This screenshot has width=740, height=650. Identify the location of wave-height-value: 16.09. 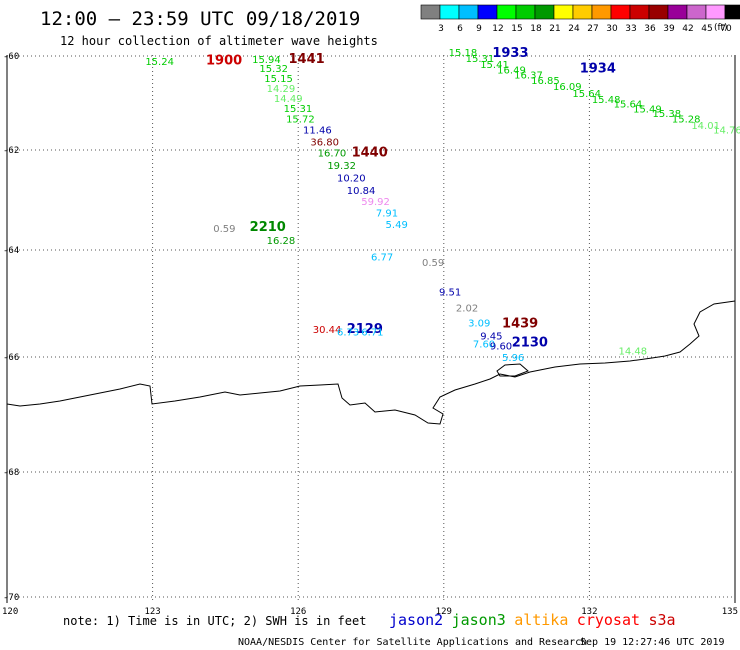
(567, 87).